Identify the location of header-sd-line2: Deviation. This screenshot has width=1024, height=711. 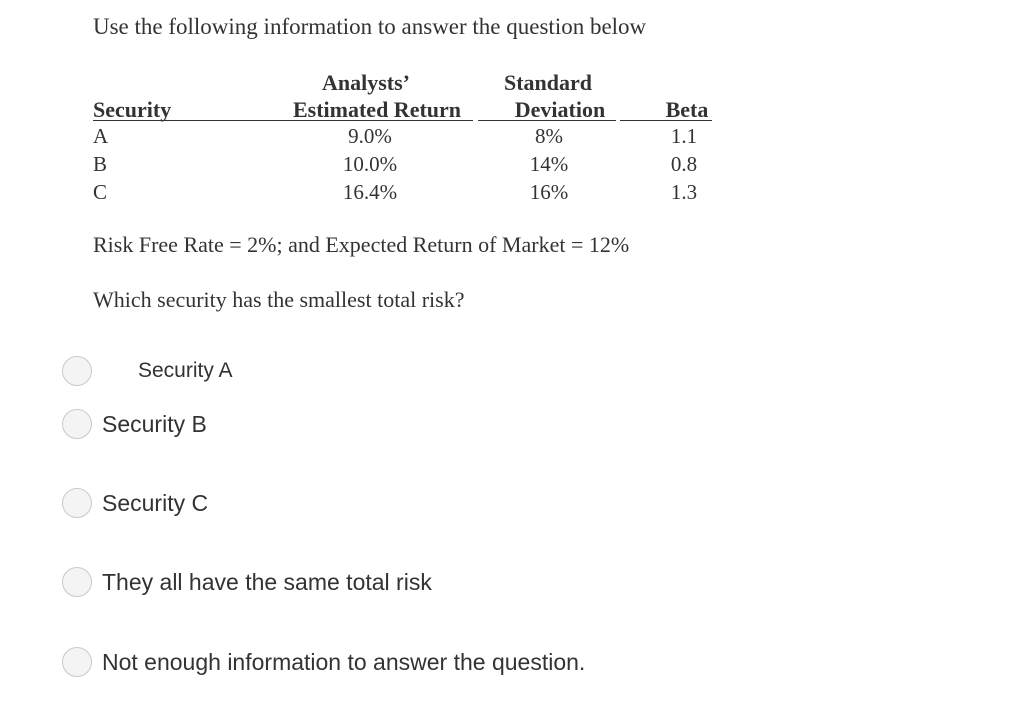
(560, 109).